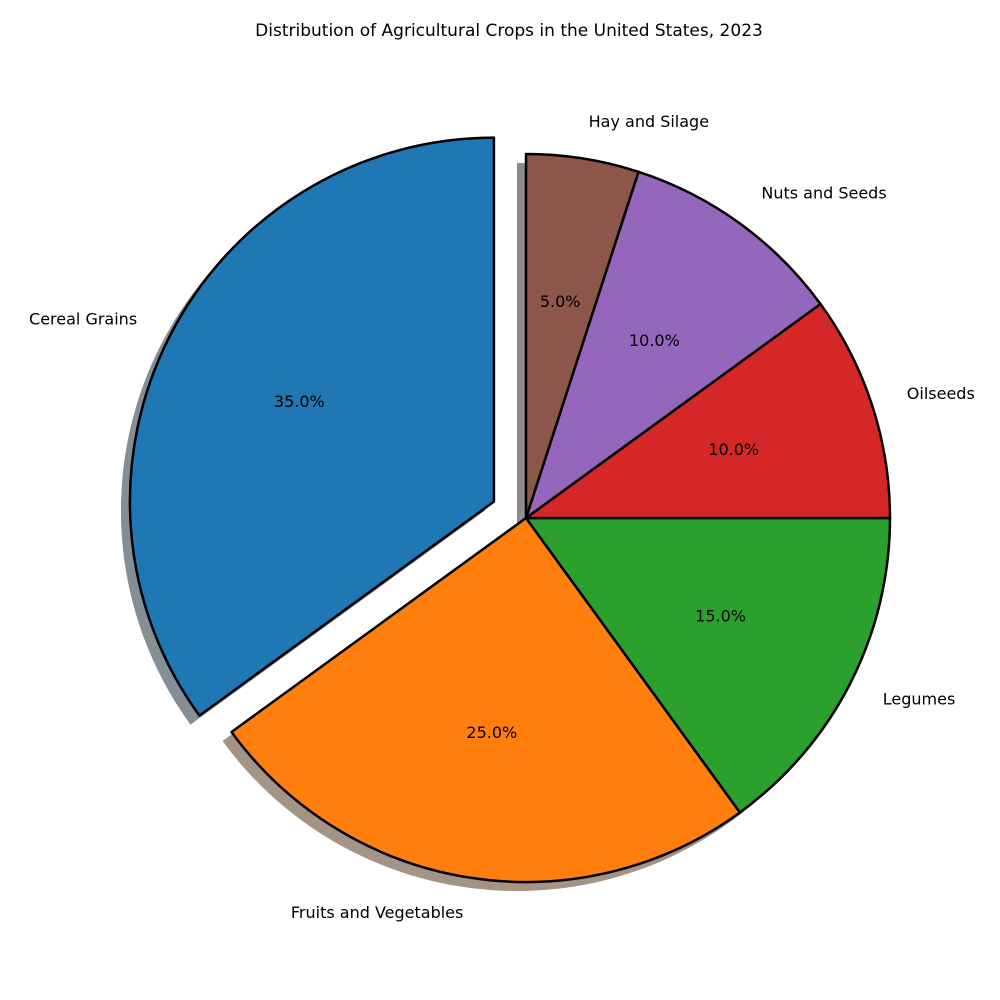 The height and width of the screenshot is (1000, 1000). I want to click on slice-pct-cereal-grains: 35.0%, so click(299, 401).